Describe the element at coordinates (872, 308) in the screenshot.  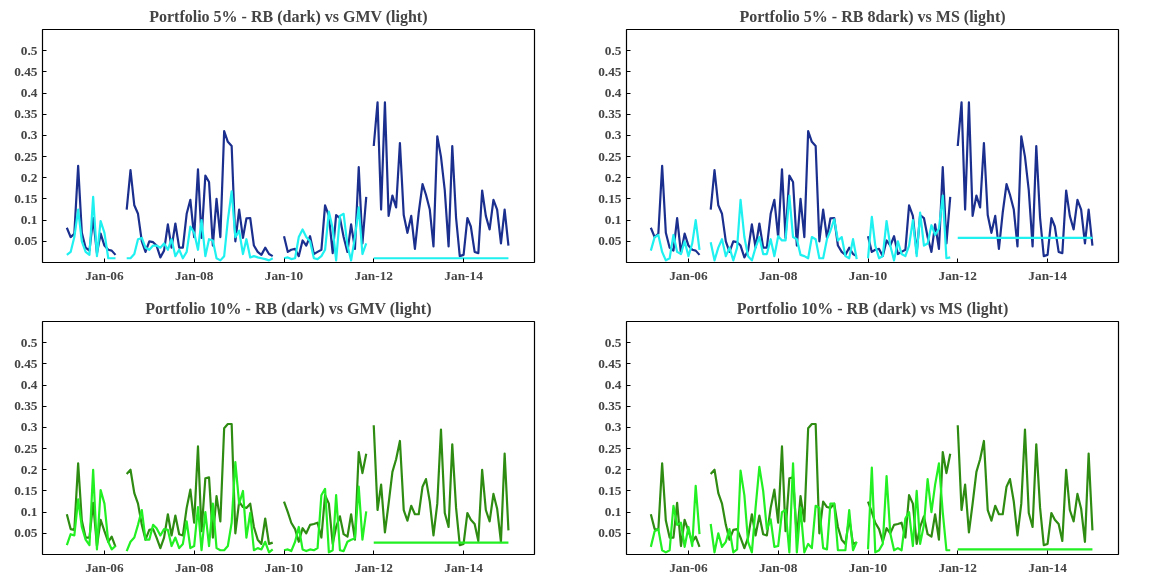
I see `chart-title: Portfolio 10% - RB (dark) vs MS (light)` at that location.